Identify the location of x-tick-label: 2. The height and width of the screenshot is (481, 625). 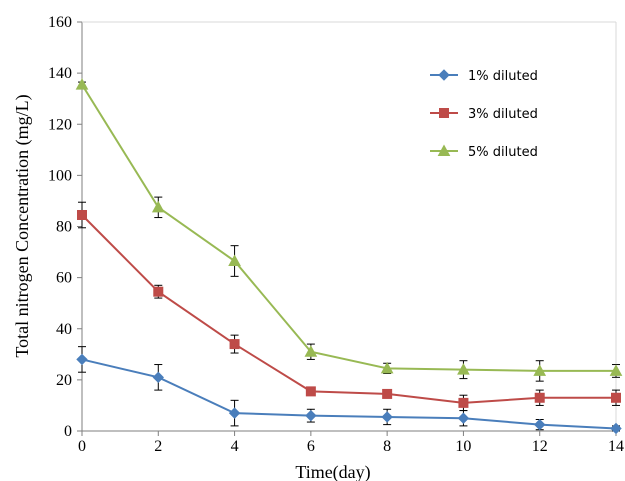
(158, 446).